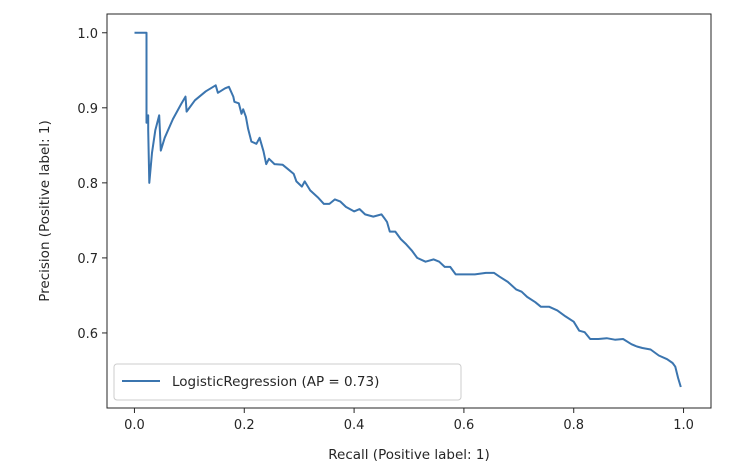 This screenshot has height=474, width=740. Describe the element at coordinates (87, 334) in the screenshot. I see `y-tick-label: 0.6` at that location.